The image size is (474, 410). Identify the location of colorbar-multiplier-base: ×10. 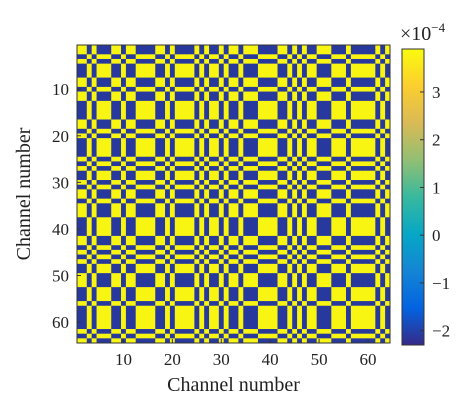
(415, 34).